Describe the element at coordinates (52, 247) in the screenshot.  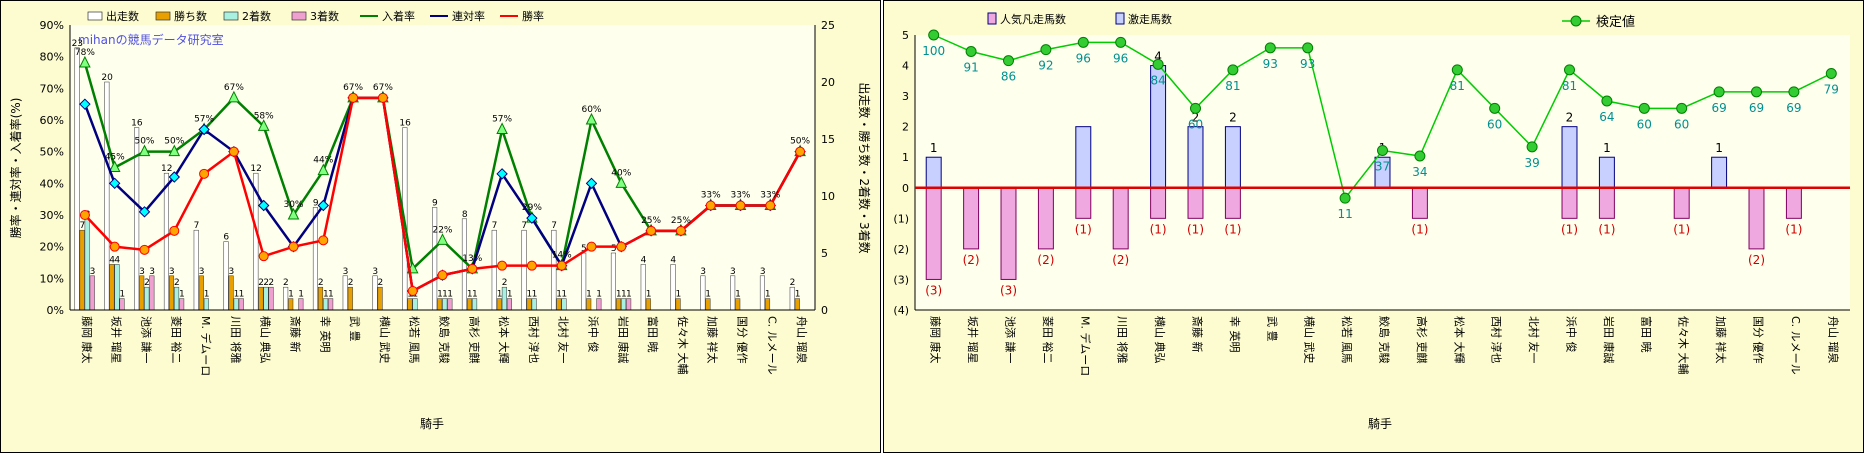
I see `left-y-tick-label: 20%` at that location.